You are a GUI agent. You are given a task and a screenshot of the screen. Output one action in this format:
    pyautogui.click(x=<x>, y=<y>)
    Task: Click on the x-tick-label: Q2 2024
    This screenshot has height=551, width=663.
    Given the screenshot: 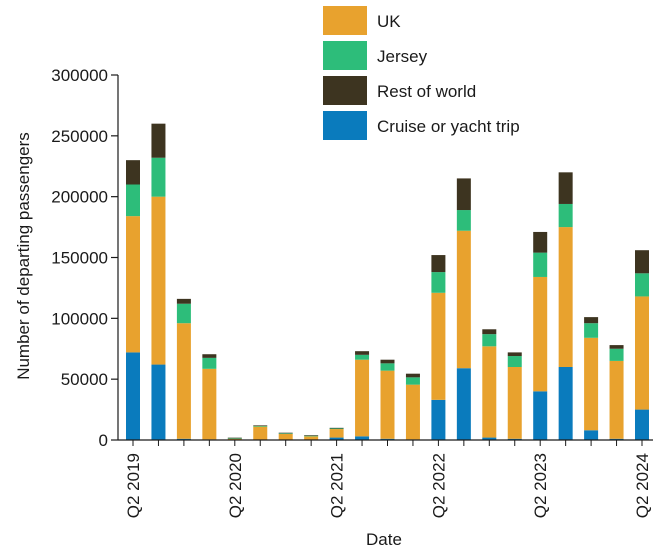 What is the action you would take?
    pyautogui.click(x=642, y=485)
    